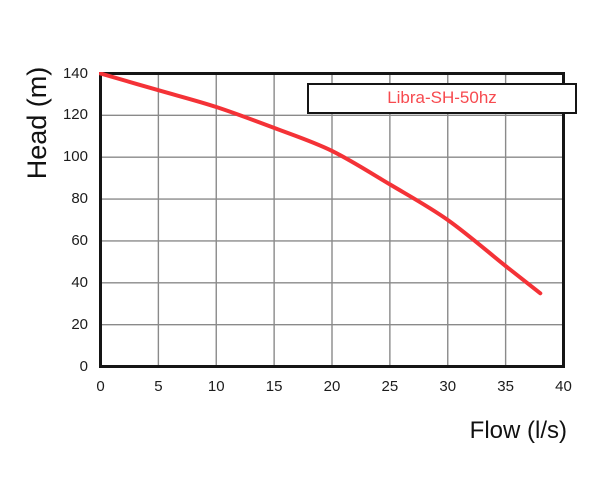 This screenshot has width=600, height=500. What do you see at coordinates (448, 386) in the screenshot?
I see `x-tick-label: 30` at bounding box center [448, 386].